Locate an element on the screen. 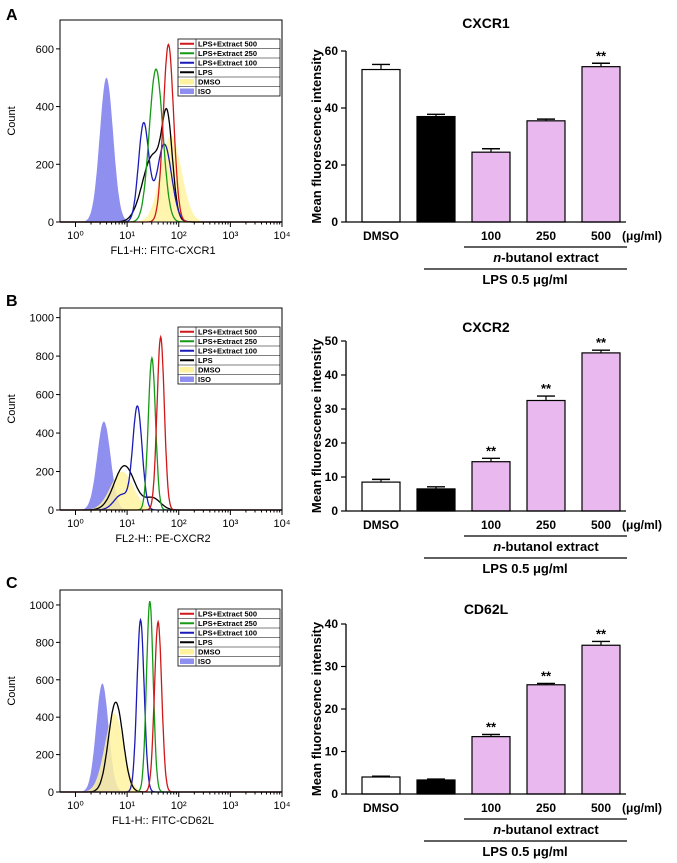 This screenshot has width=677, height=863. x-tick-label: 10⁴ is located at coordinates (282, 806).